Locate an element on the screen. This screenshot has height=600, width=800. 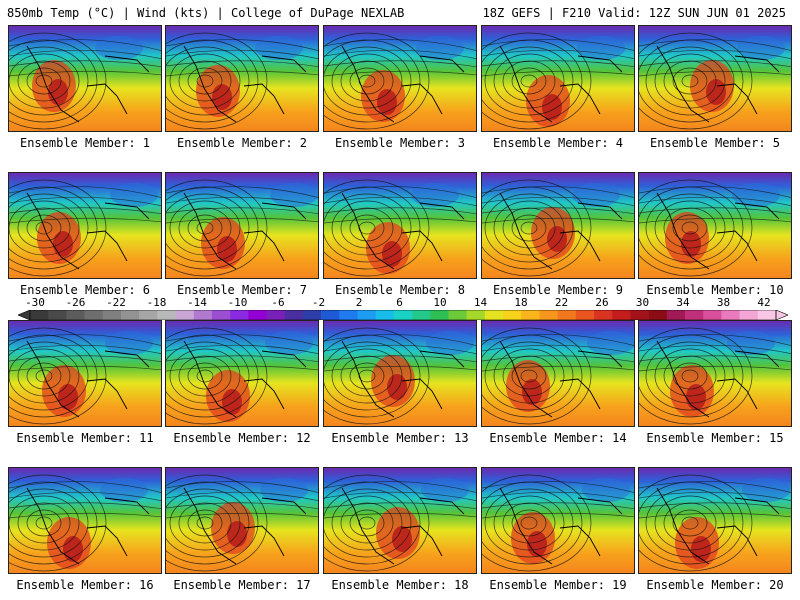
colorbar-tick-label: 34 is located at coordinates (683, 302).